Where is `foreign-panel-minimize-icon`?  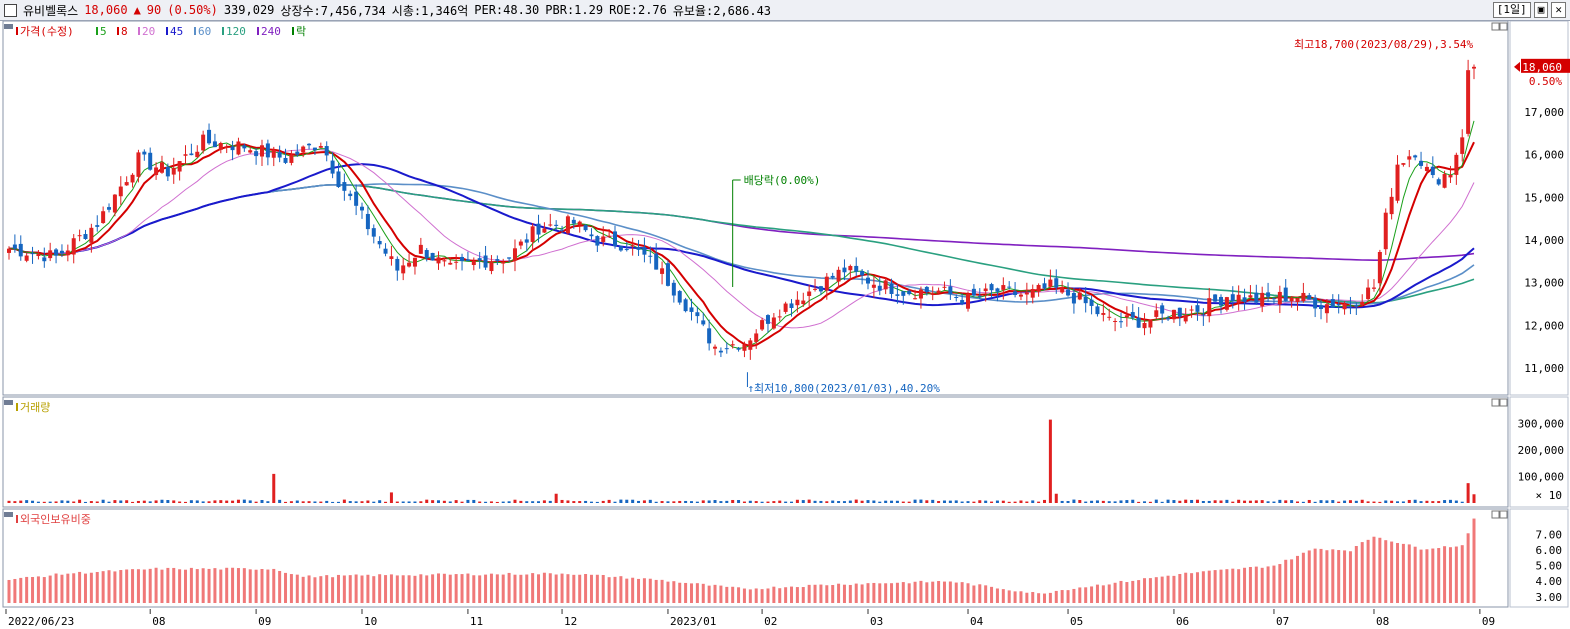 foreign-panel-minimize-icon is located at coordinates (1495, 514).